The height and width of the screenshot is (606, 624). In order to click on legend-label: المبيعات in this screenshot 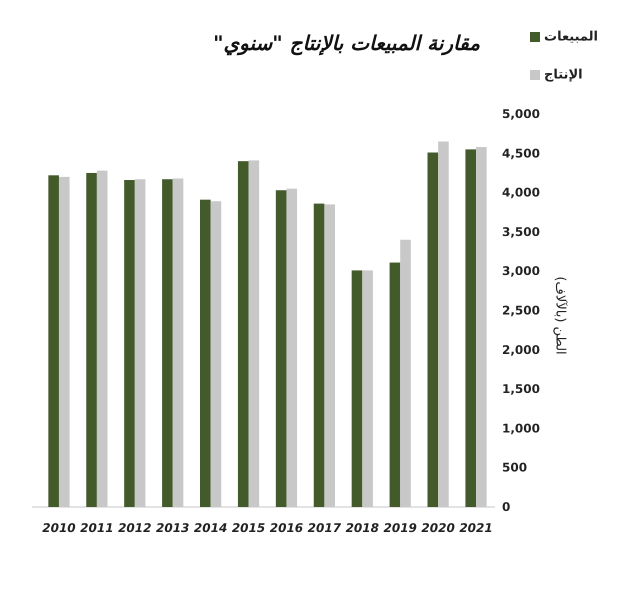, I will do `click(571, 37)`.